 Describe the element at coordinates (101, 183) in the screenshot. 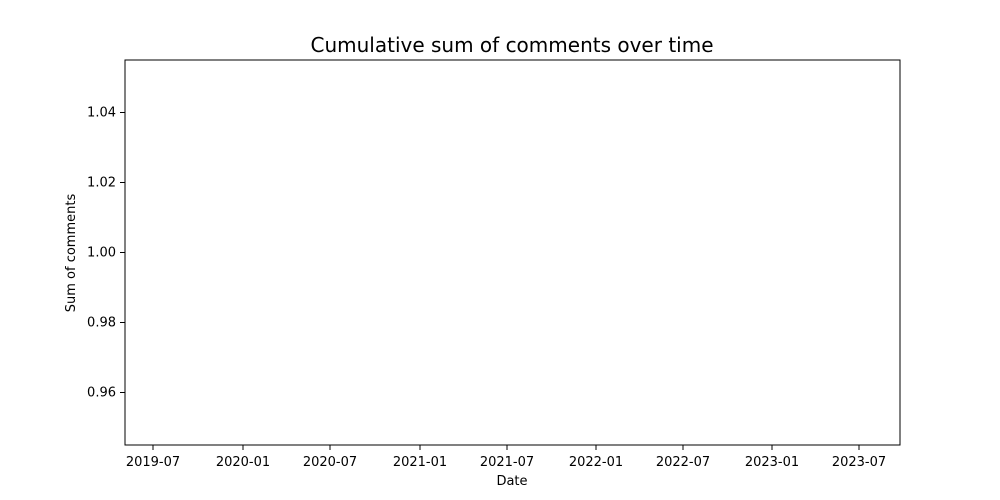

I see `y-tick-label: 1.02` at that location.